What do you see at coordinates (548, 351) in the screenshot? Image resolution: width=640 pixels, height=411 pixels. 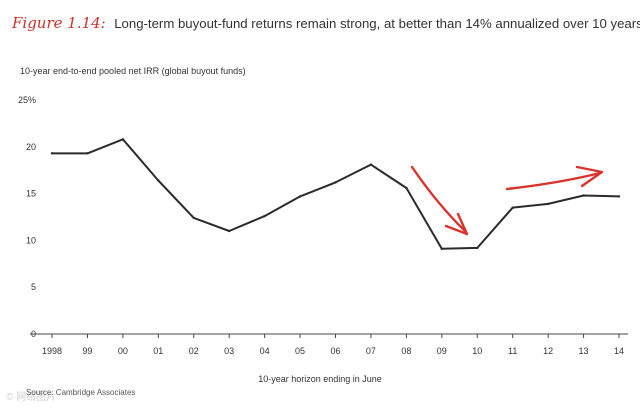 I see `x-tick-label: 12` at bounding box center [548, 351].